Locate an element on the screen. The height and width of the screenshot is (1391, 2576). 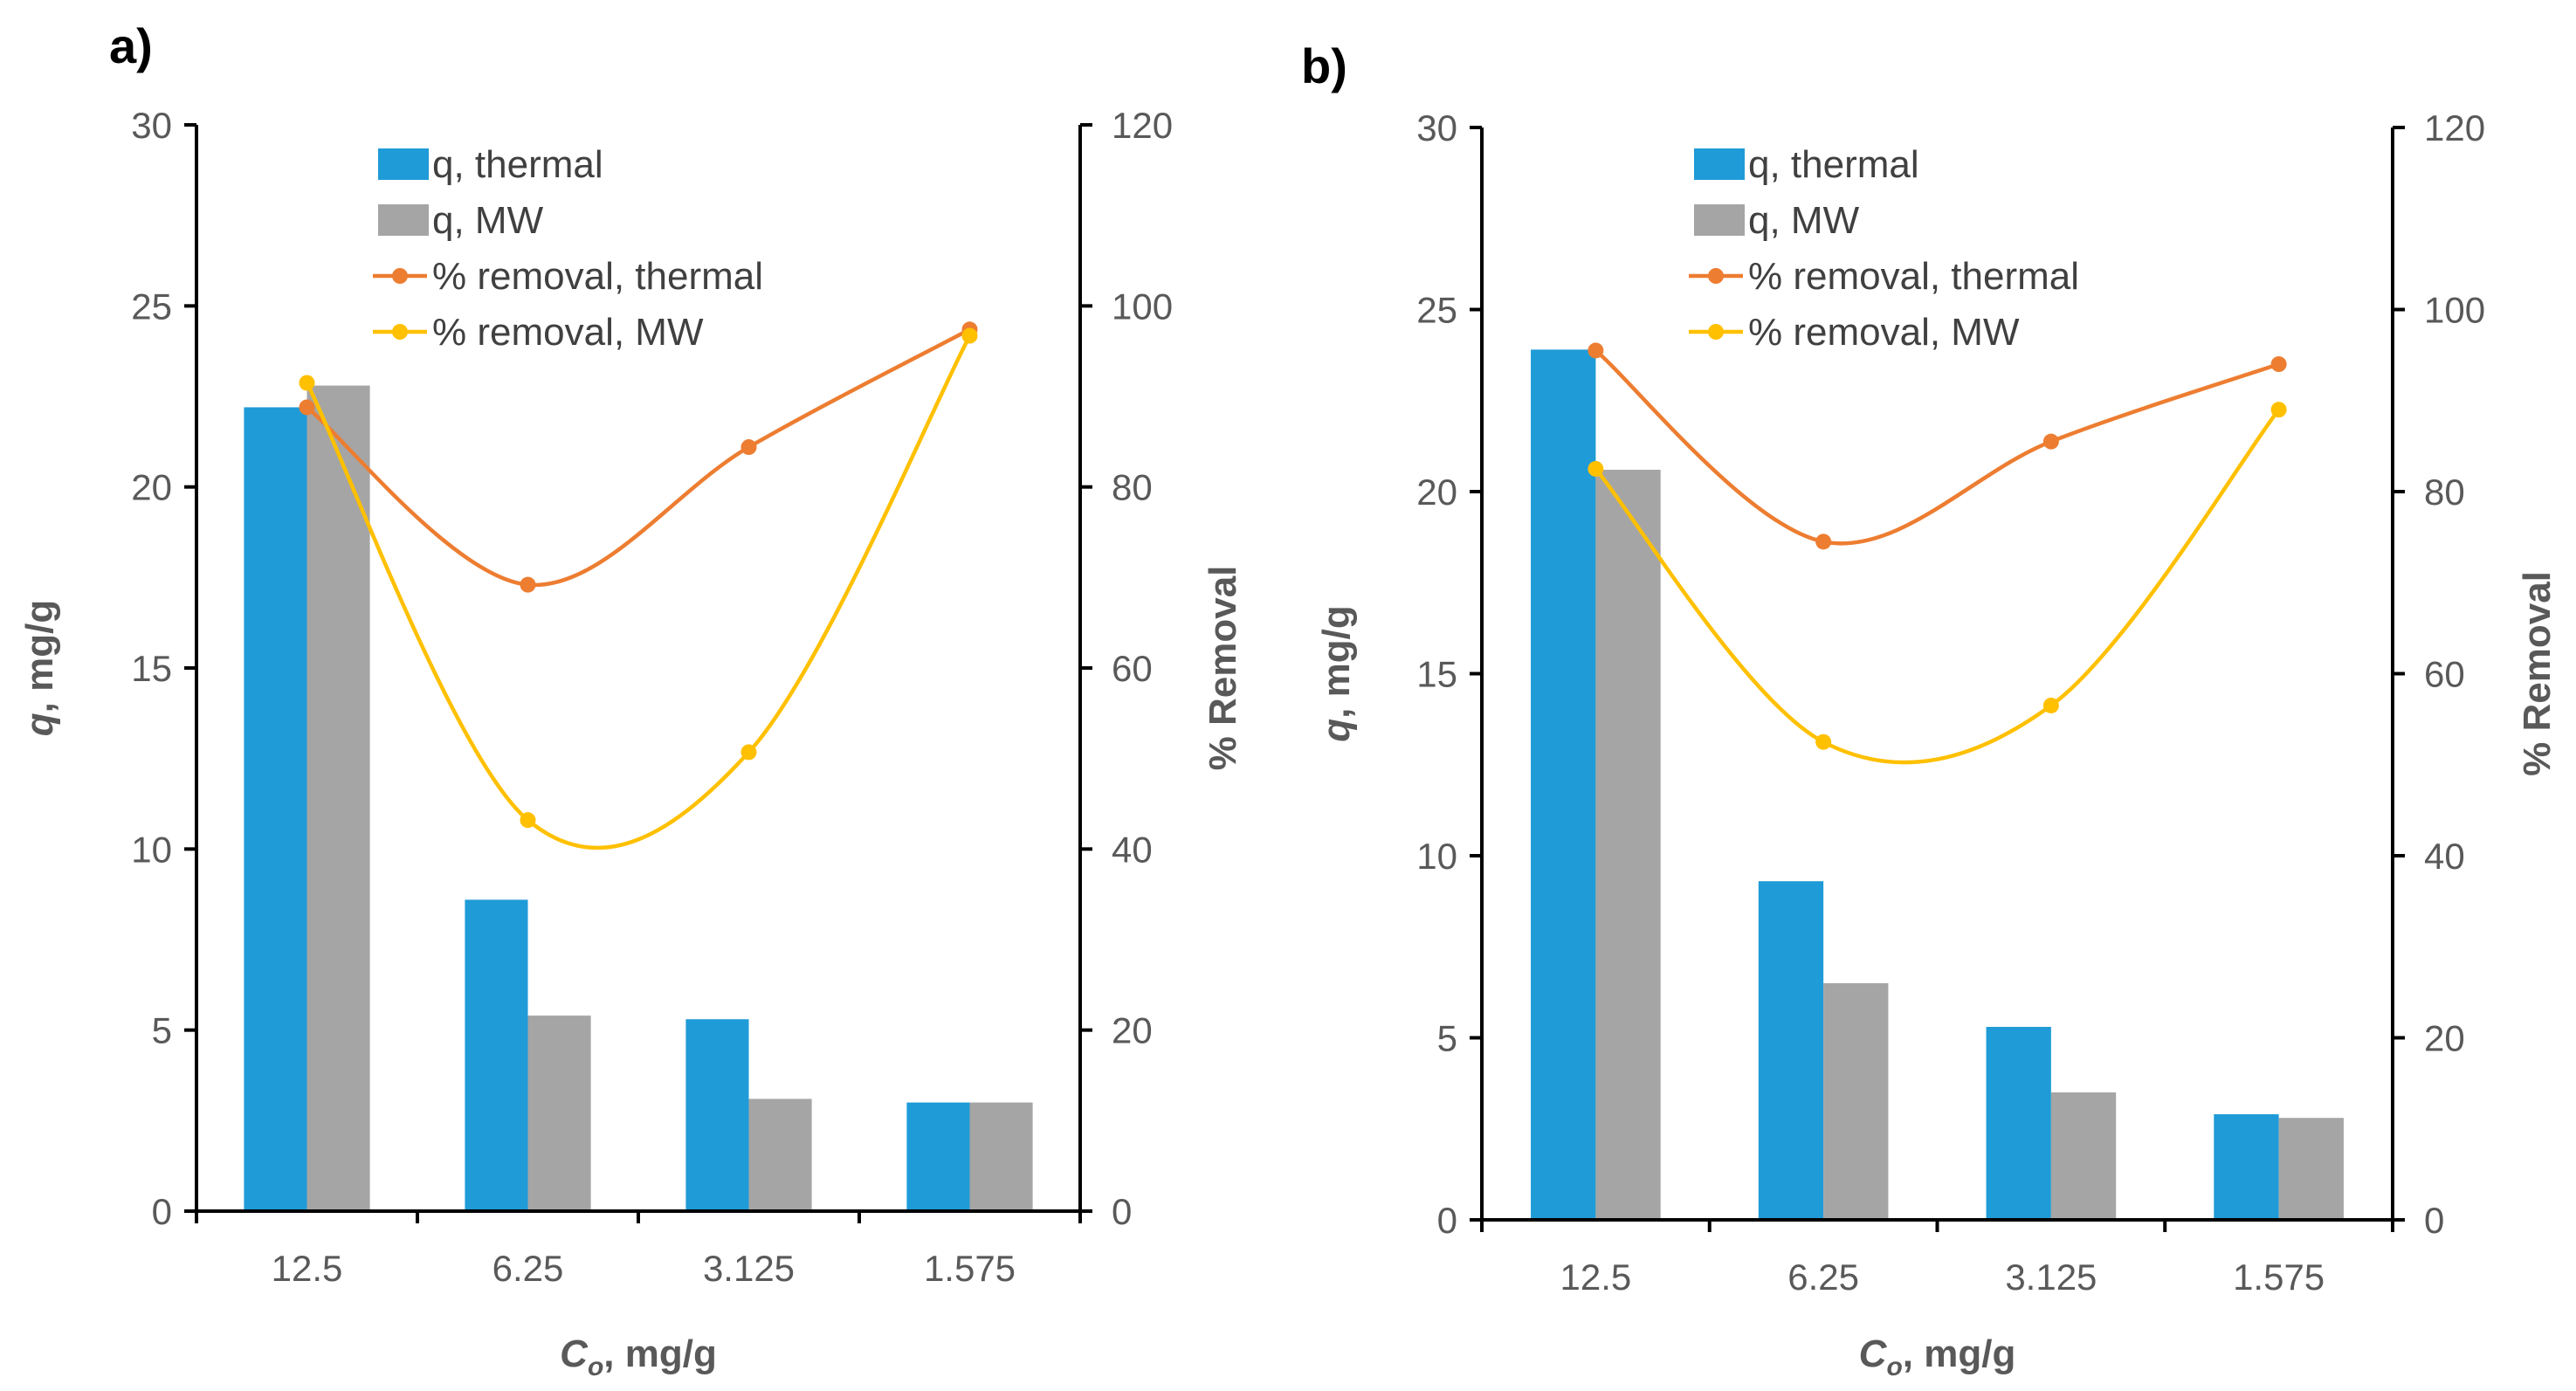
legend-marker--removal-mw is located at coordinates (1716, 332).